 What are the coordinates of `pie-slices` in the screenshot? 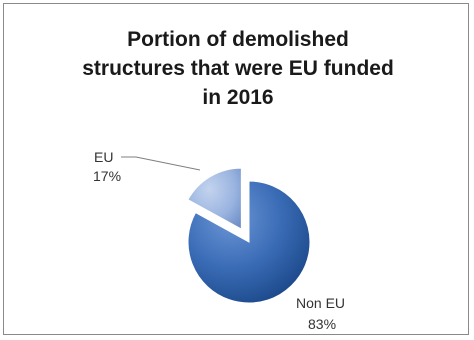 It's located at (249, 235).